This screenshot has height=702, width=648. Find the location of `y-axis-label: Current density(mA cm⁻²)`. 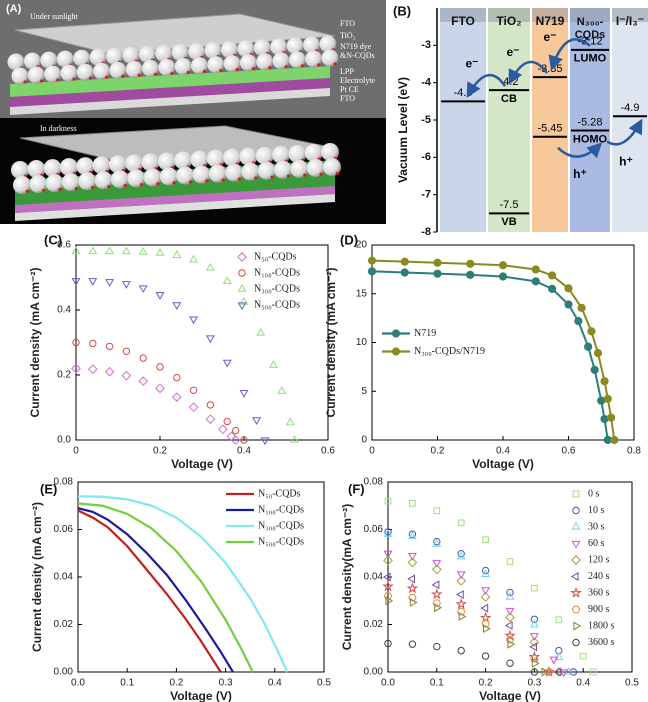

y-axis-label: Current density(mA cm⁻²) is located at coordinates (347, 577).